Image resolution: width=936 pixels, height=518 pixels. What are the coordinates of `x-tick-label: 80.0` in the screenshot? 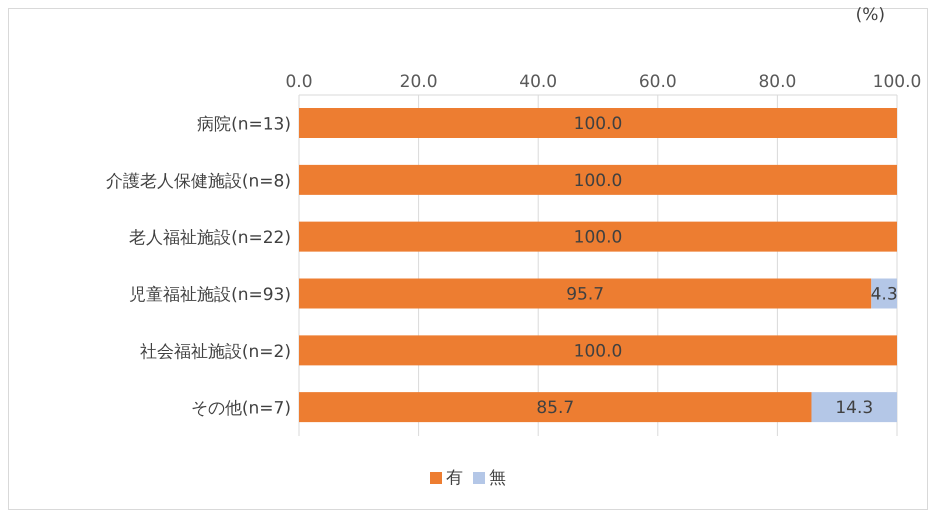 It's located at (777, 82).